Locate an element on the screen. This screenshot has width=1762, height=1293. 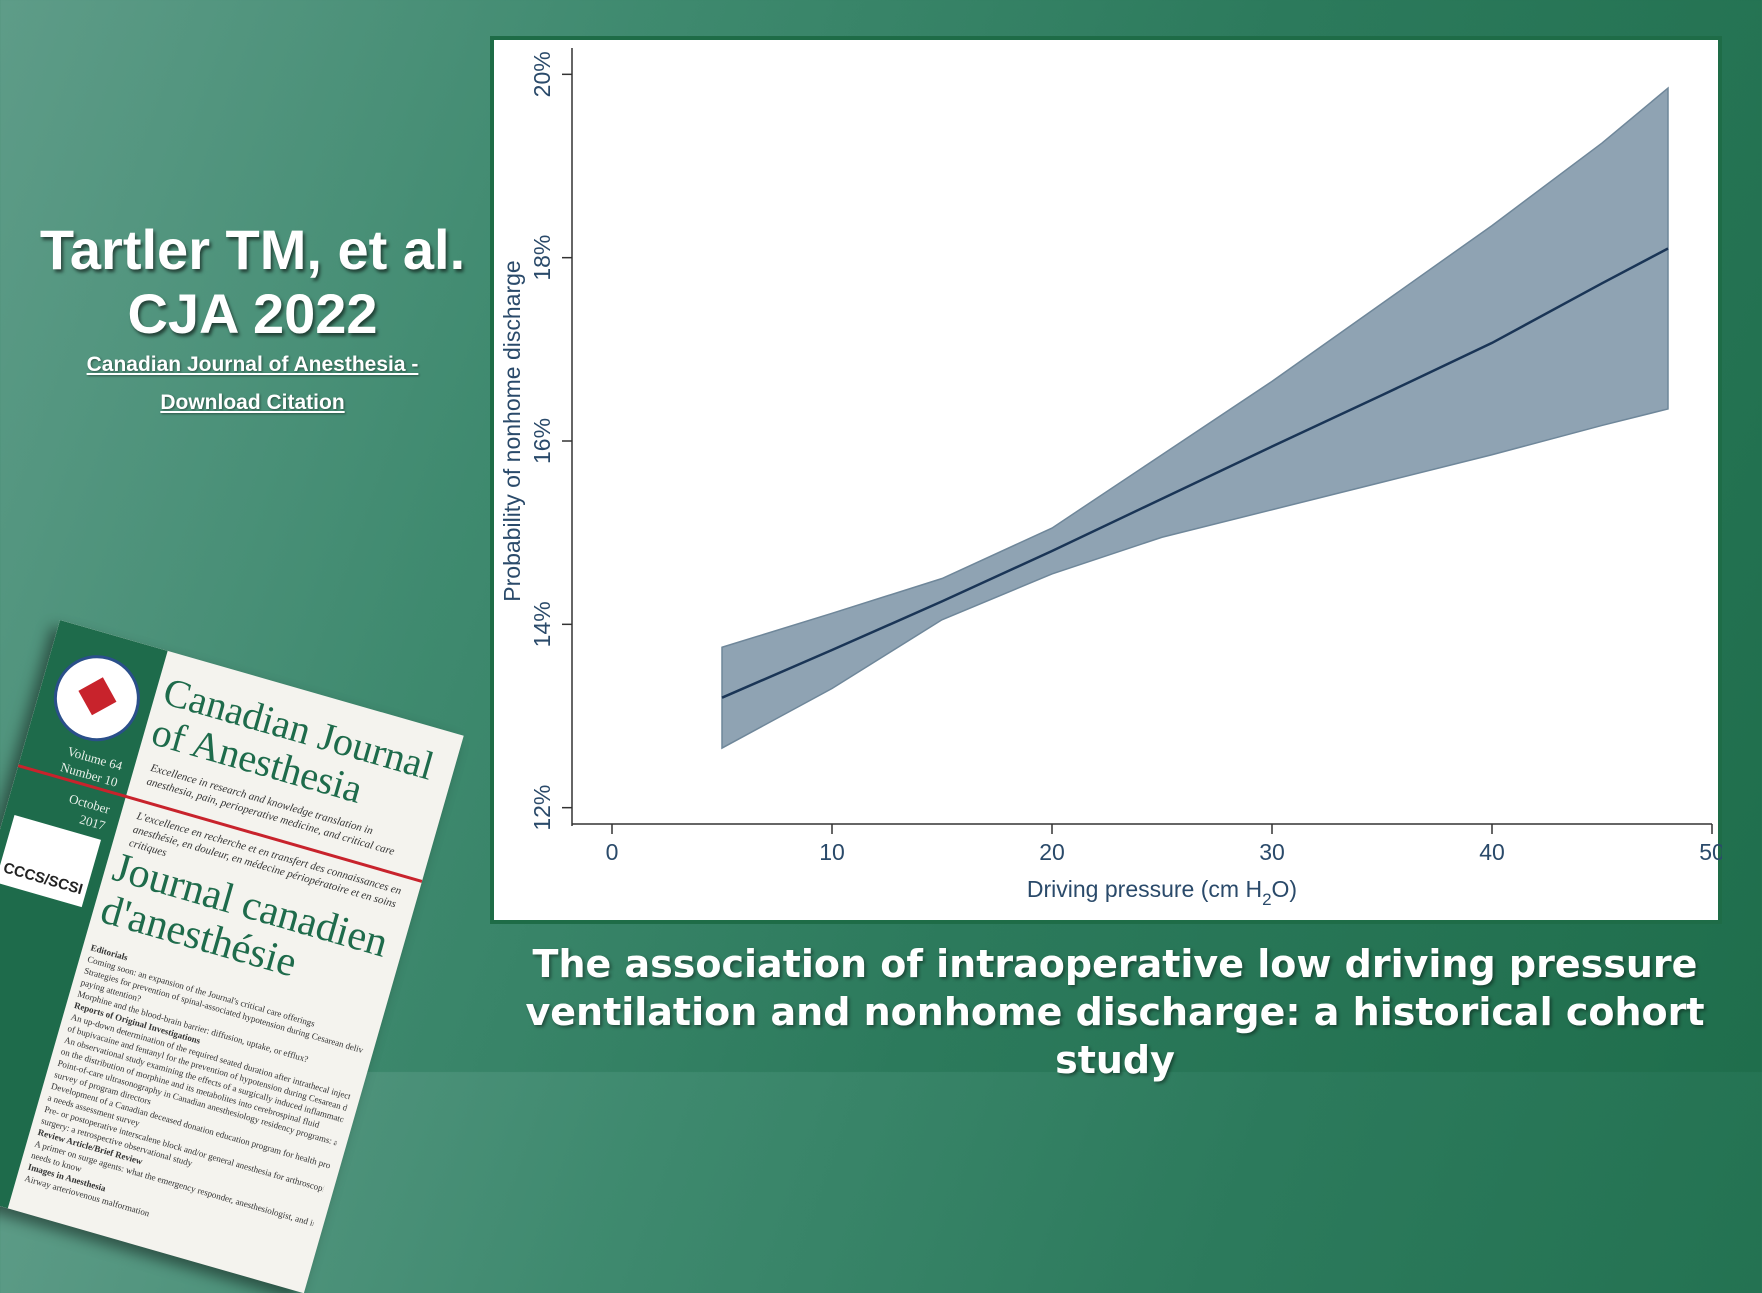
x-axis-label: Driving pressure (cm H2O) is located at coordinates (1162, 892).